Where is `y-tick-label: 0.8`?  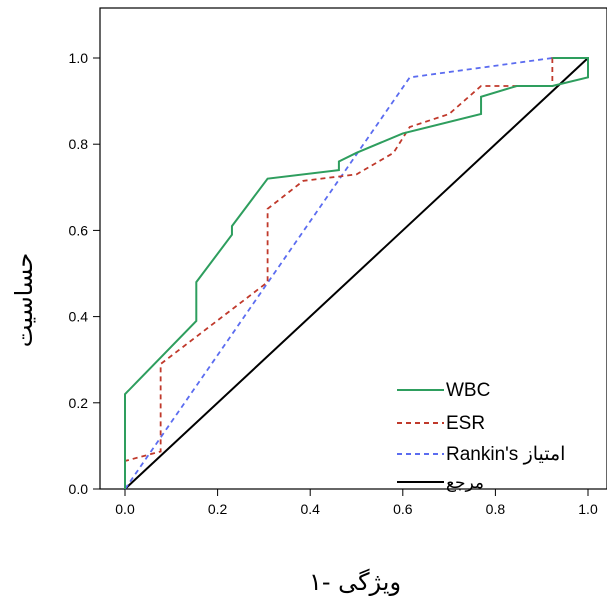
y-tick-label: 0.8 is located at coordinates (79, 144).